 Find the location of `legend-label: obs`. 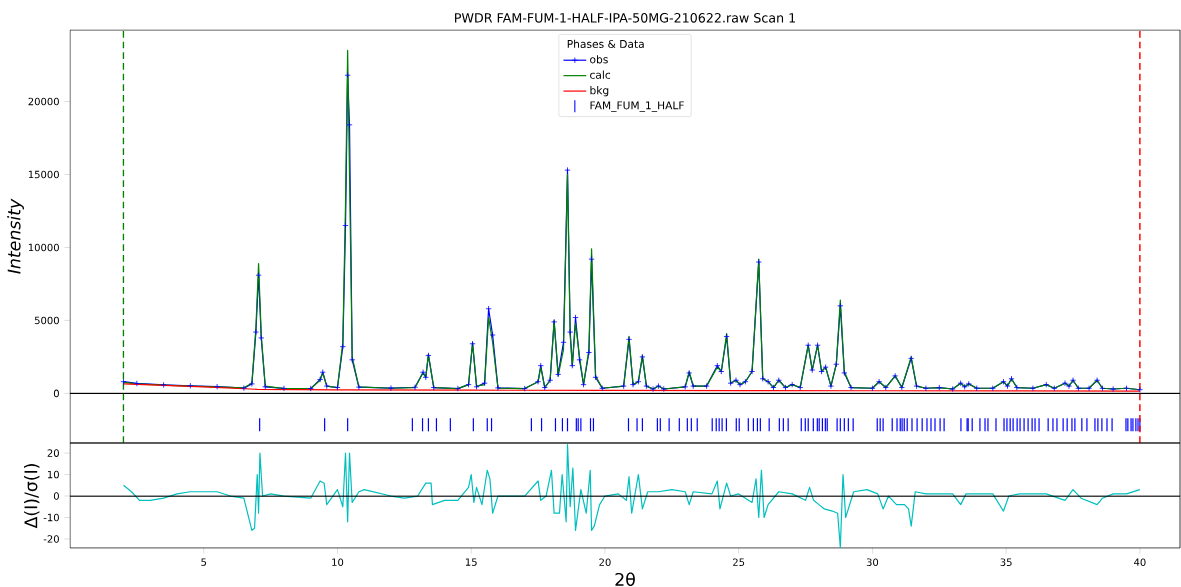

legend-label: obs is located at coordinates (599, 59).